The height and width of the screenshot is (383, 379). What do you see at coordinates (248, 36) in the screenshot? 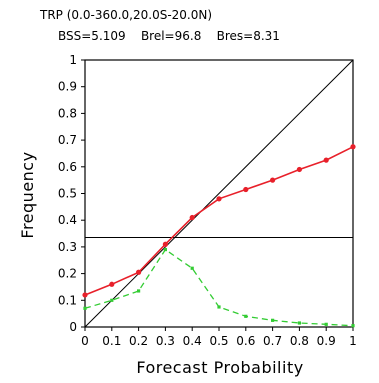
I see `bres-value: Bres=8.31` at bounding box center [248, 36].